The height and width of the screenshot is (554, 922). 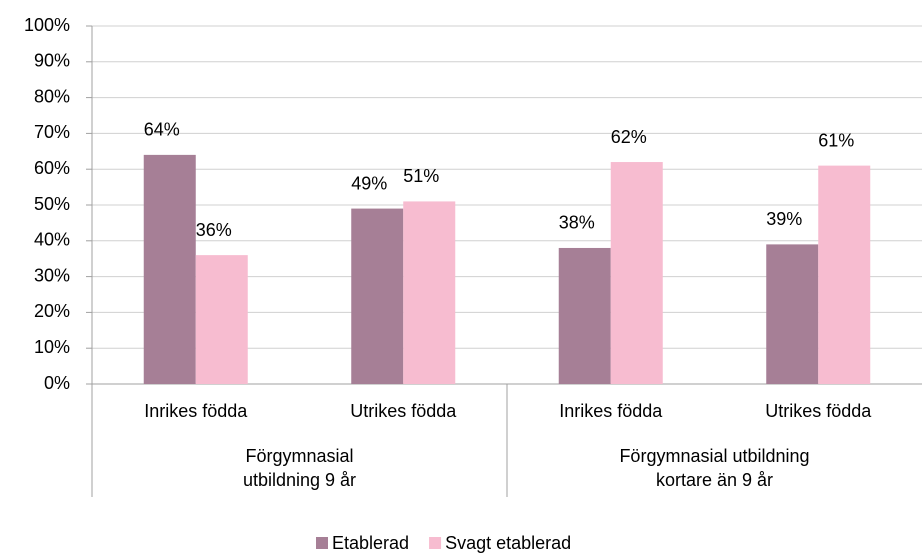 What do you see at coordinates (52, 311) in the screenshot?
I see `y-tick-label: 20%` at bounding box center [52, 311].